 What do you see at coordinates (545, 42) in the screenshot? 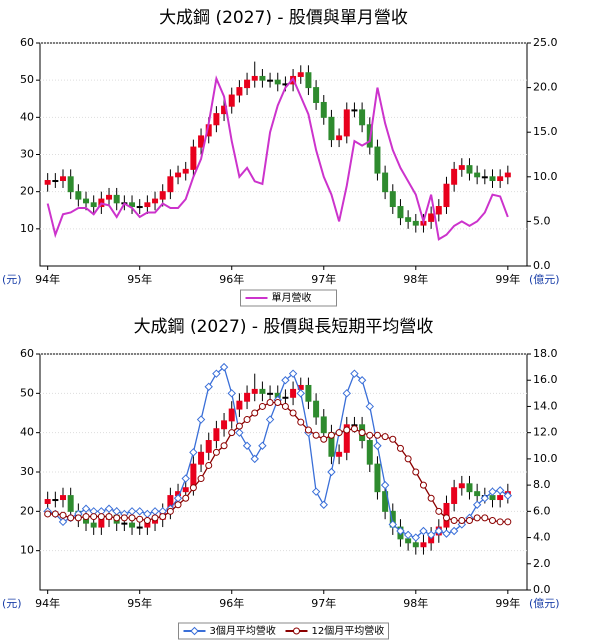
I see `y2-tick-label: 25.0` at bounding box center [545, 42].